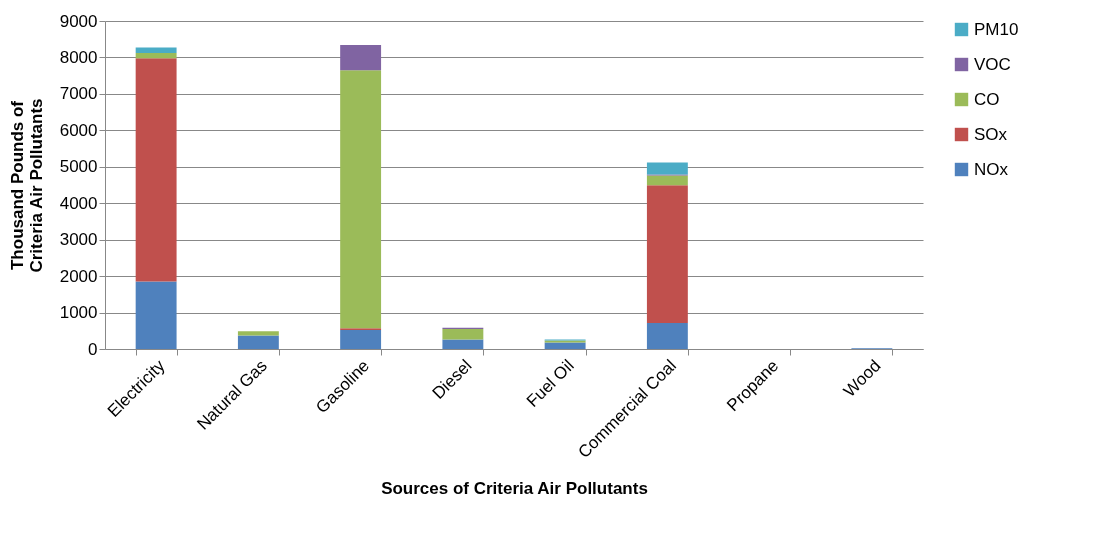 This screenshot has height=559, width=1096. Describe the element at coordinates (78, 21) in the screenshot. I see `y-tick-label: 9000` at that location.